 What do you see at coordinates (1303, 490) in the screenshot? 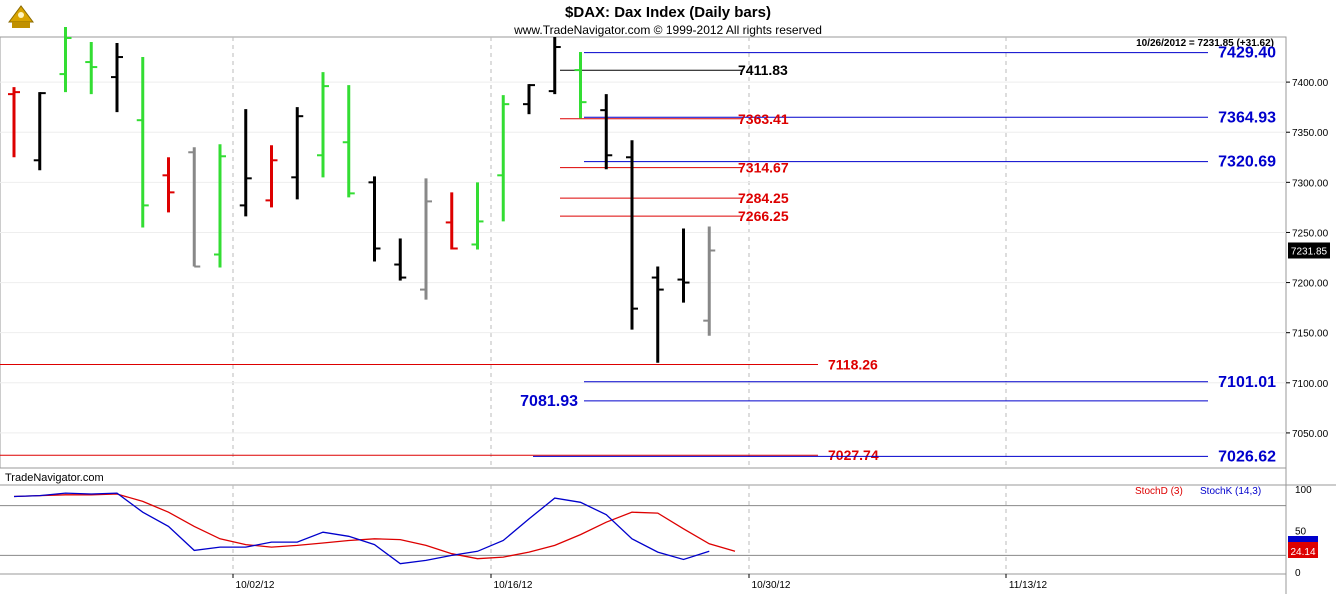
I see `stoch-axis-label: 100` at bounding box center [1303, 490].